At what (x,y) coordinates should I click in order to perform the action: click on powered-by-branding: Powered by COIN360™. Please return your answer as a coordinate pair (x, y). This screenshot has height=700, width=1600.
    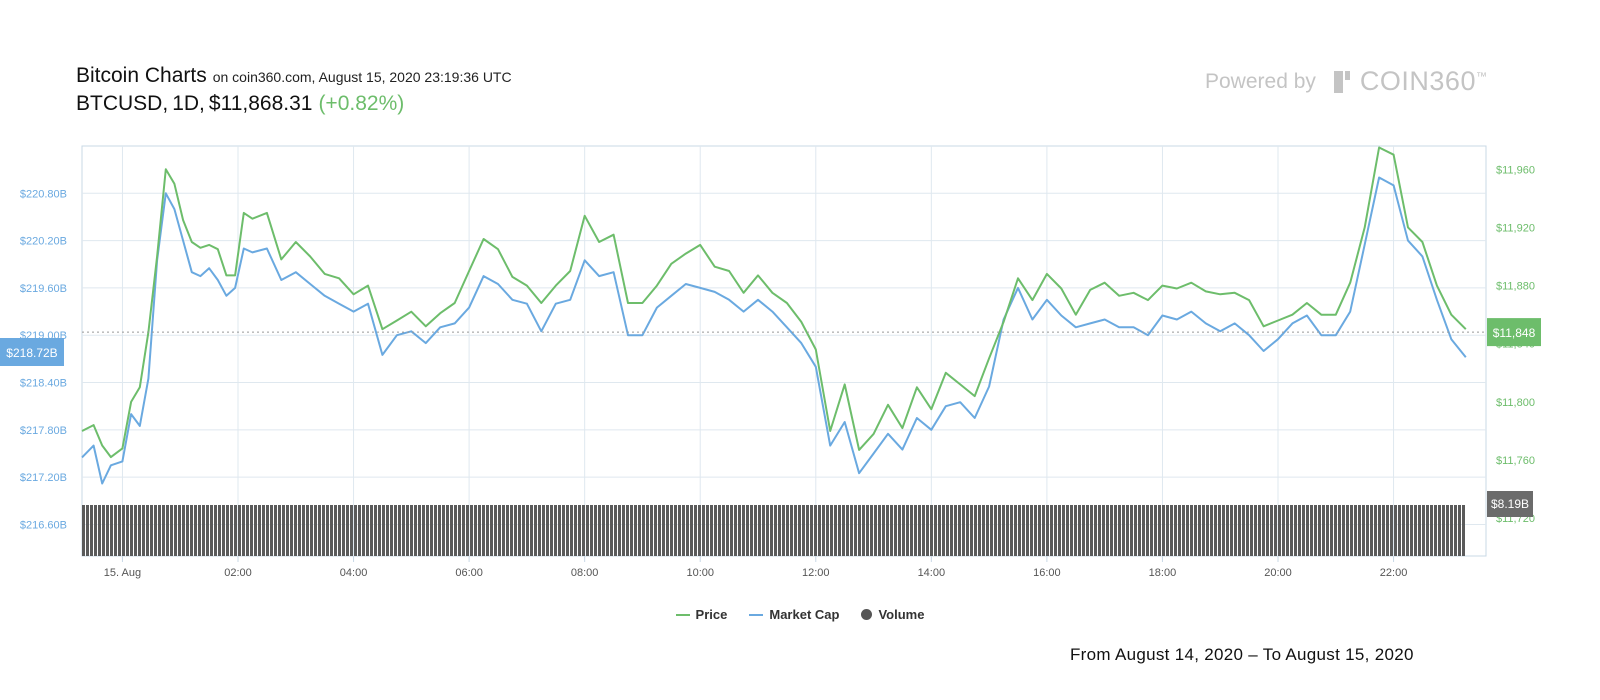
    Looking at the image, I should click on (1346, 81).